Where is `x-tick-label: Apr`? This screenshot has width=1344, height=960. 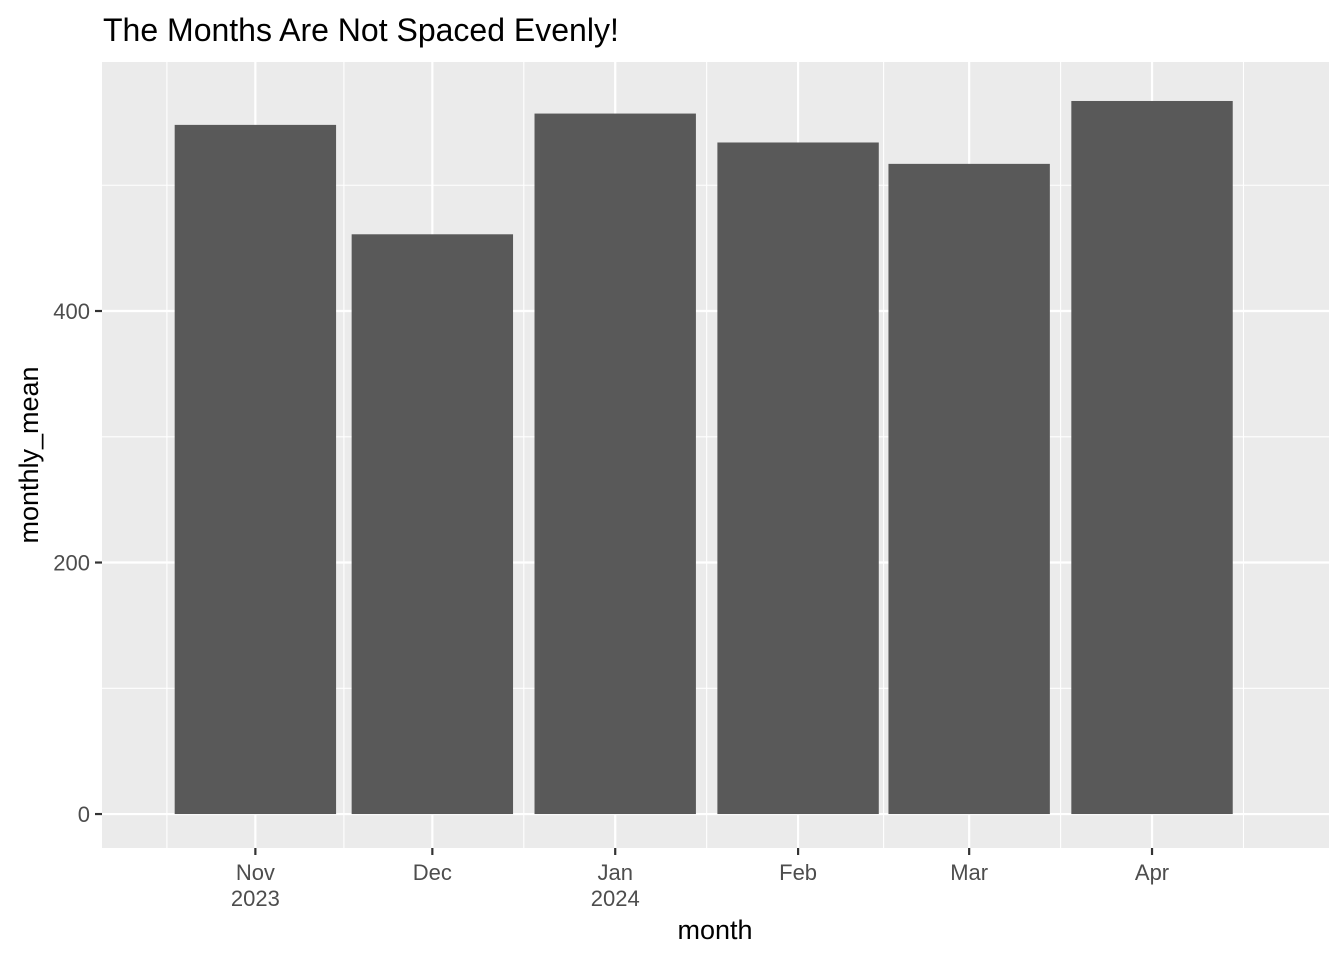
x-tick-label: Apr is located at coordinates (1152, 872).